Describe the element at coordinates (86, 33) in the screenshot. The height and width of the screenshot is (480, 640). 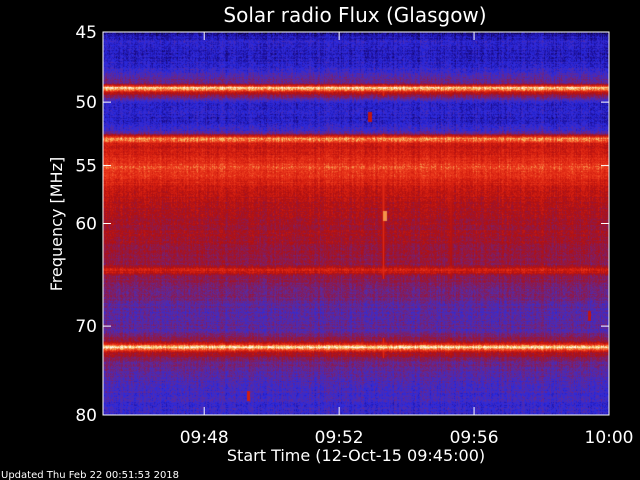
I see `y-tick-label: 45` at that location.